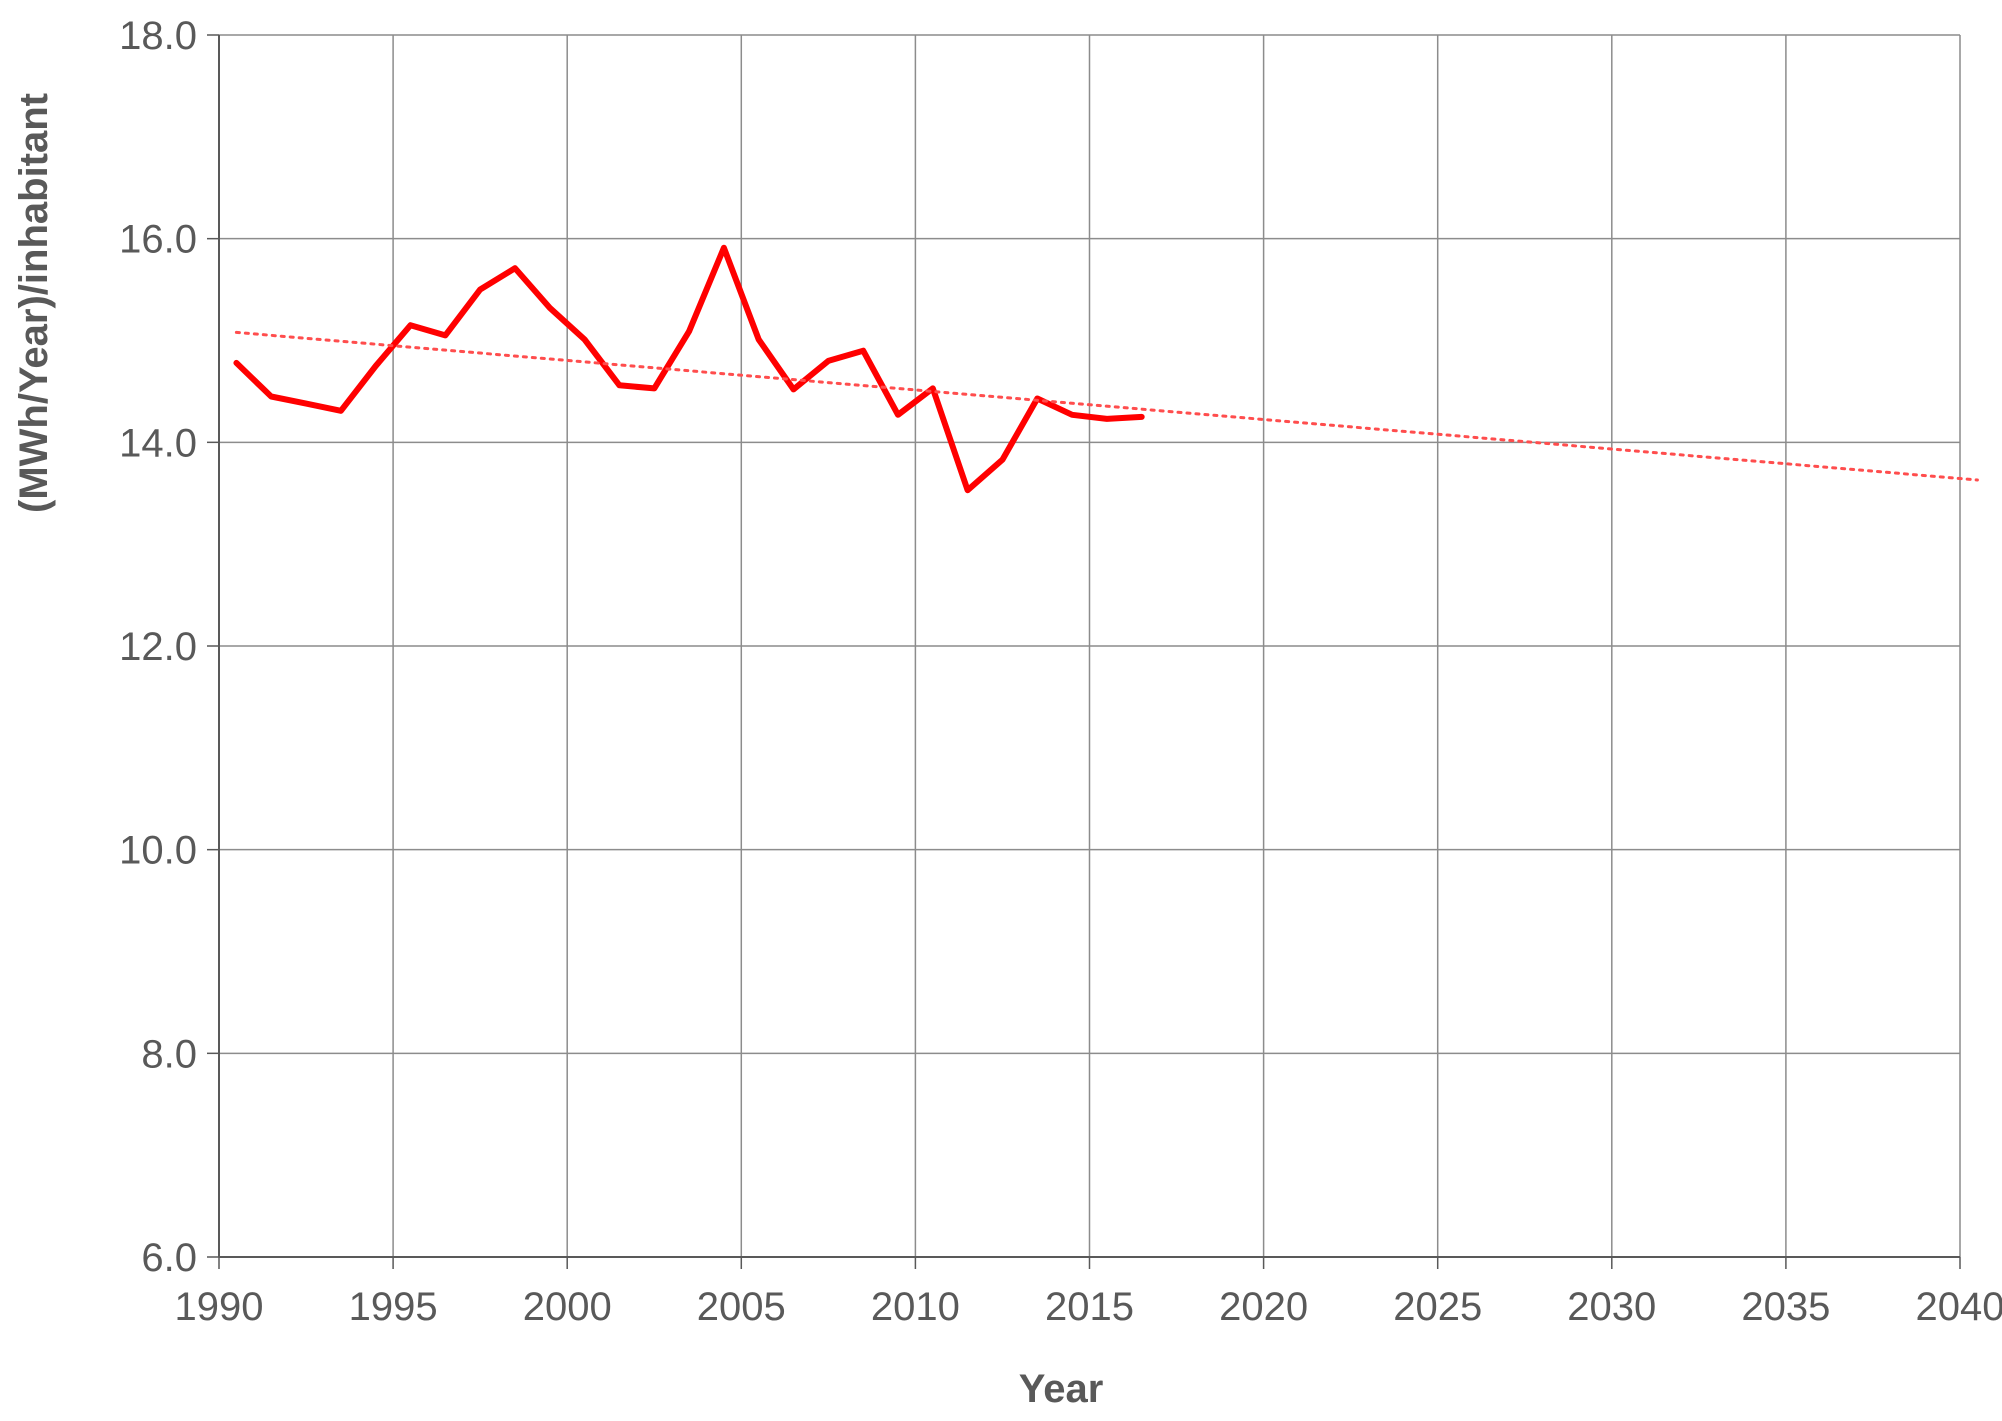 This screenshot has height=1421, width=2002. Describe the element at coordinates (158, 443) in the screenshot. I see `y-tick-label: 14.0` at that location.